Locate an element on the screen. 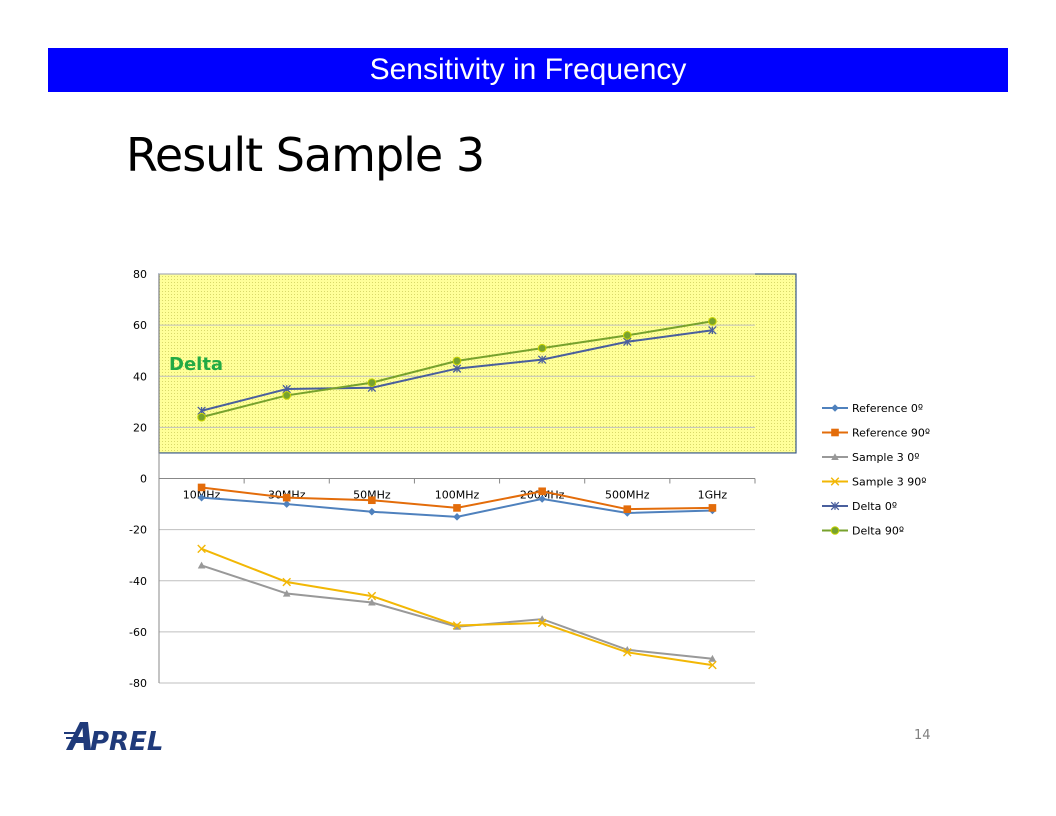 The image size is (1056, 816). legend-entry: Delta 90º is located at coordinates (863, 531).